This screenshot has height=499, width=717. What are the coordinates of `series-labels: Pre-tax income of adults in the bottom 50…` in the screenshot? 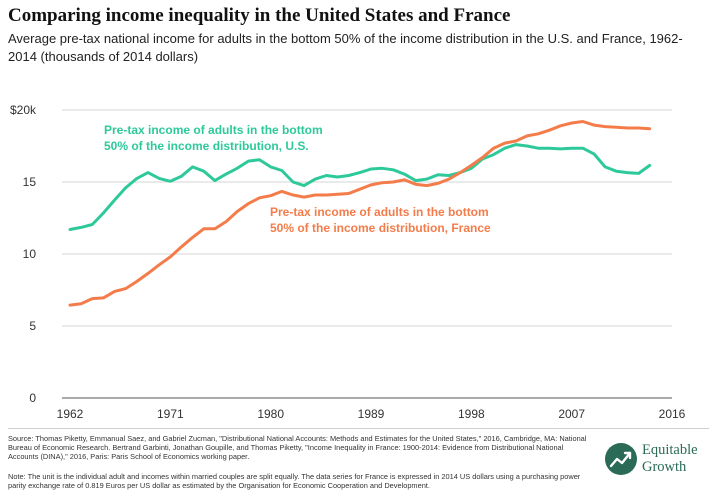 It's located at (297, 179).